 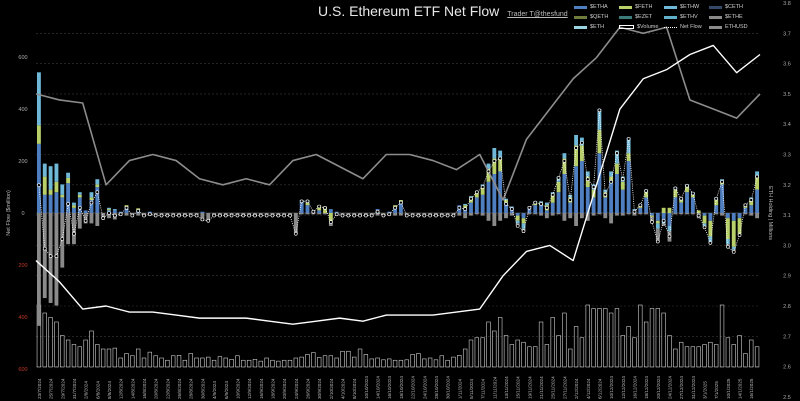 What do you see at coordinates (690, 7) in the screenshot?
I see `legend-label: $ETHW` at bounding box center [690, 7].